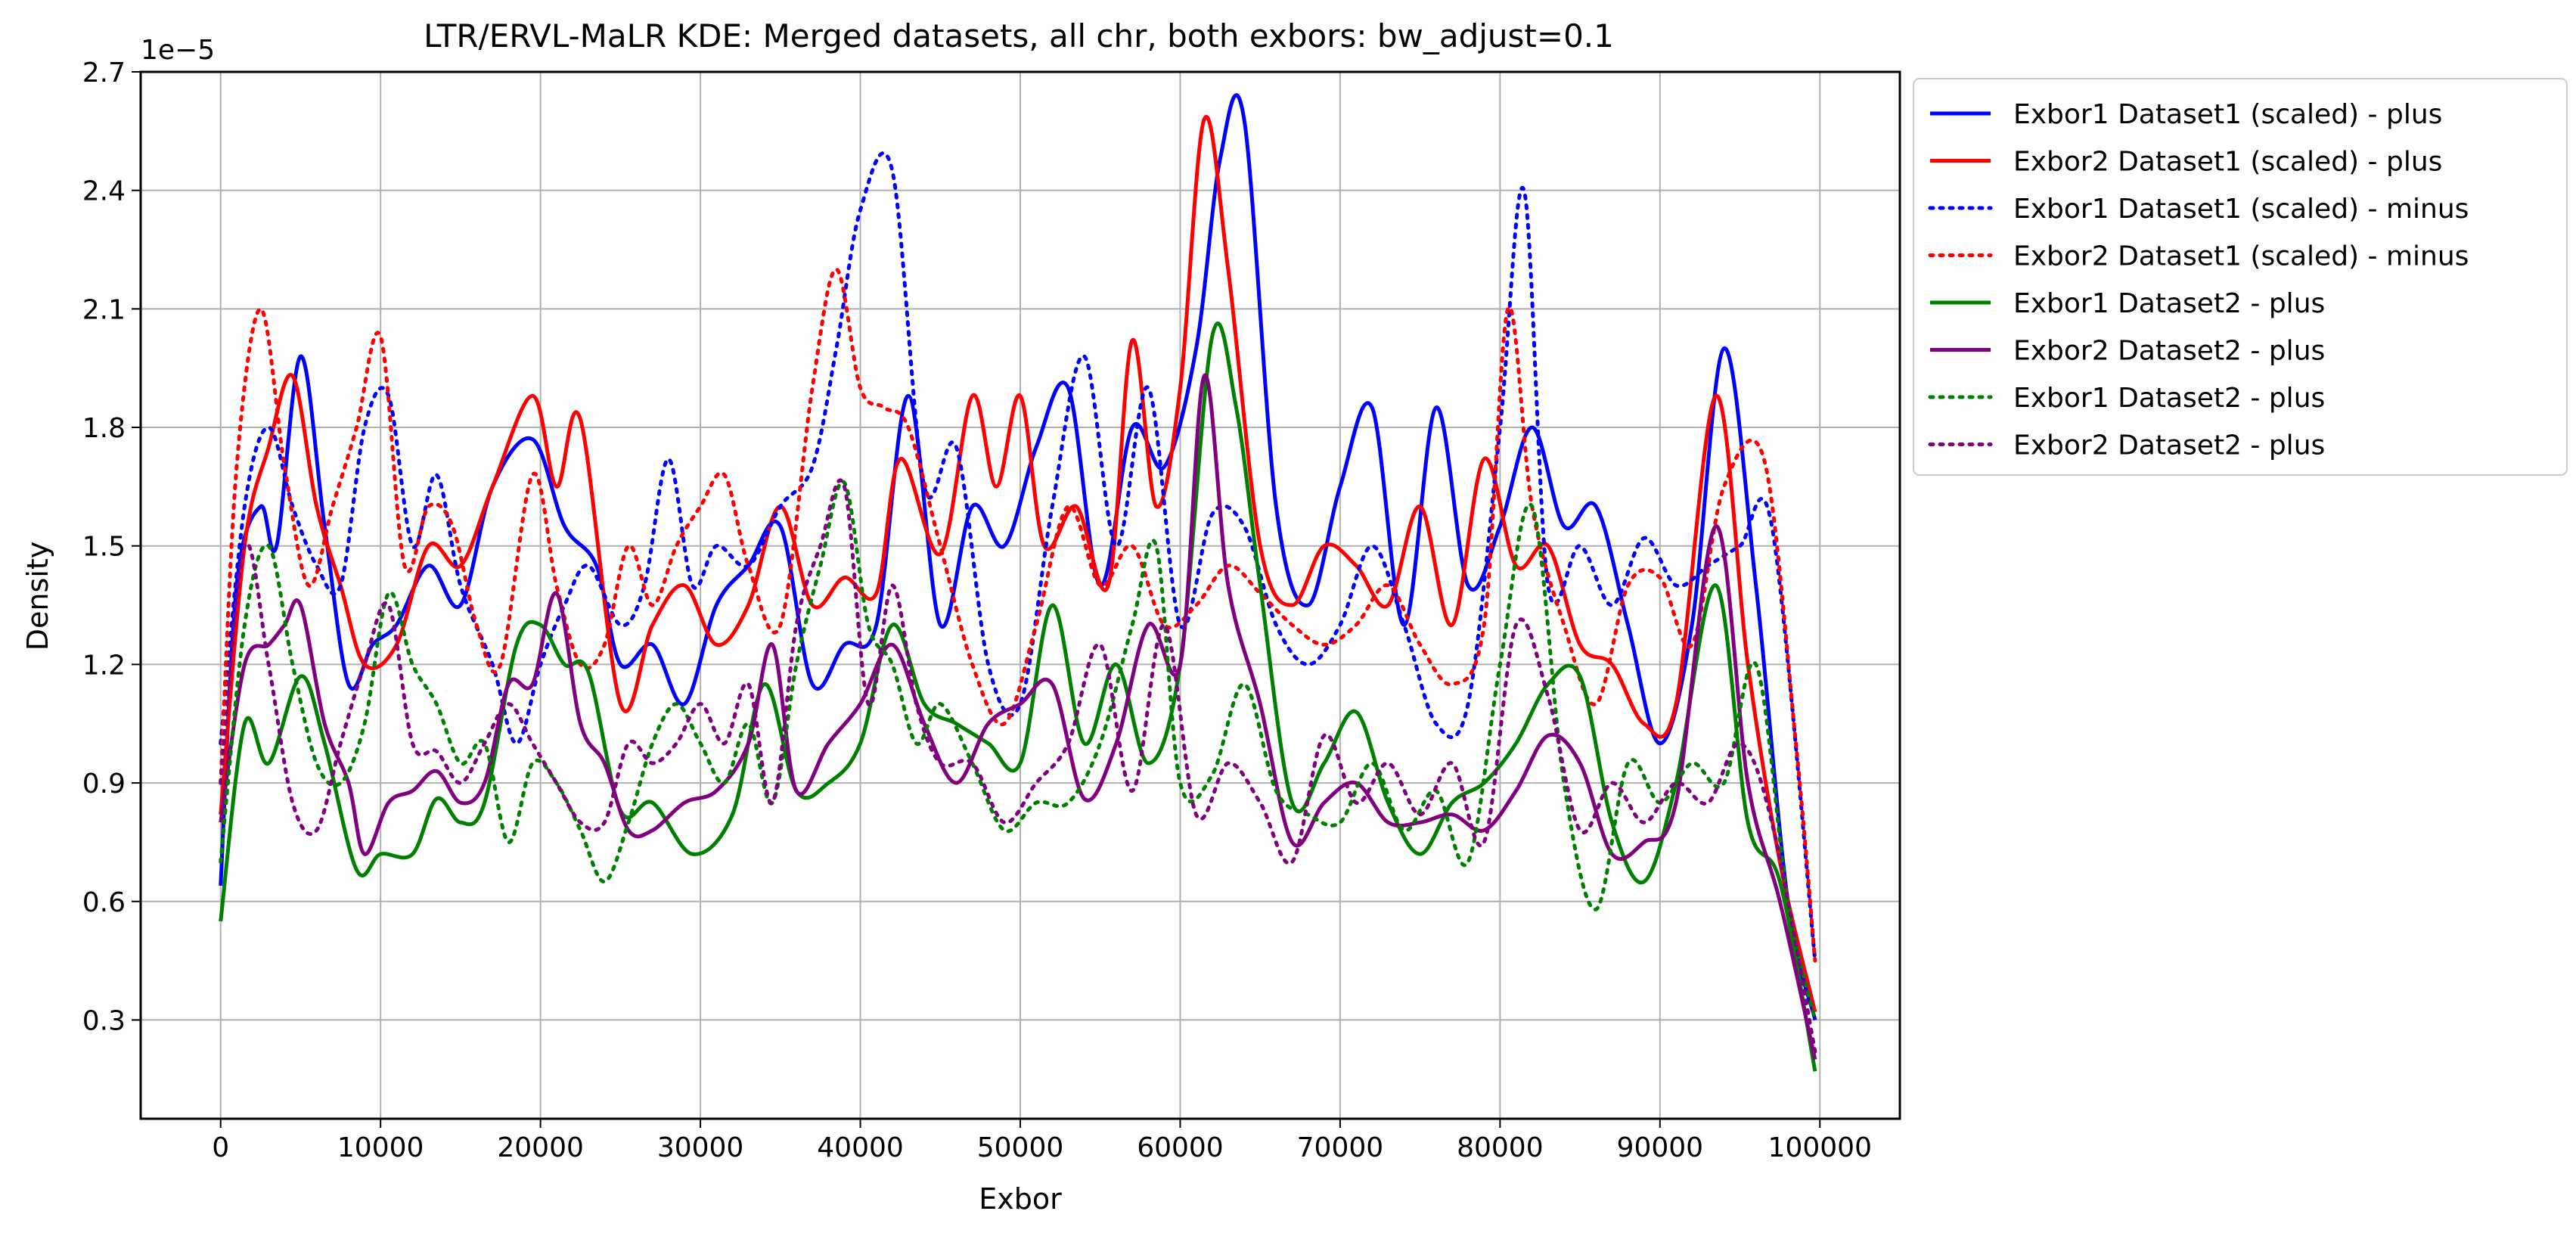 This screenshot has height=1239, width=2576. What do you see at coordinates (37, 596) in the screenshot?
I see `y-axis-label: Density` at bounding box center [37, 596].